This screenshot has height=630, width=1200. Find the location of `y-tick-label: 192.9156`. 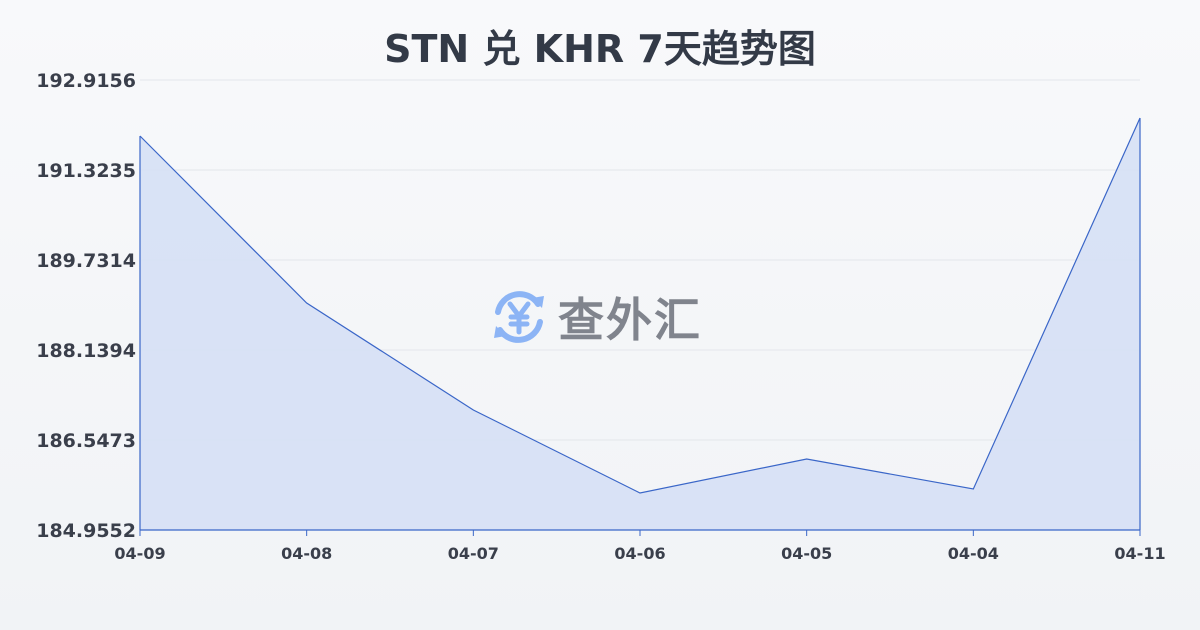

y-tick-label: 192.9156 is located at coordinates (86, 81).